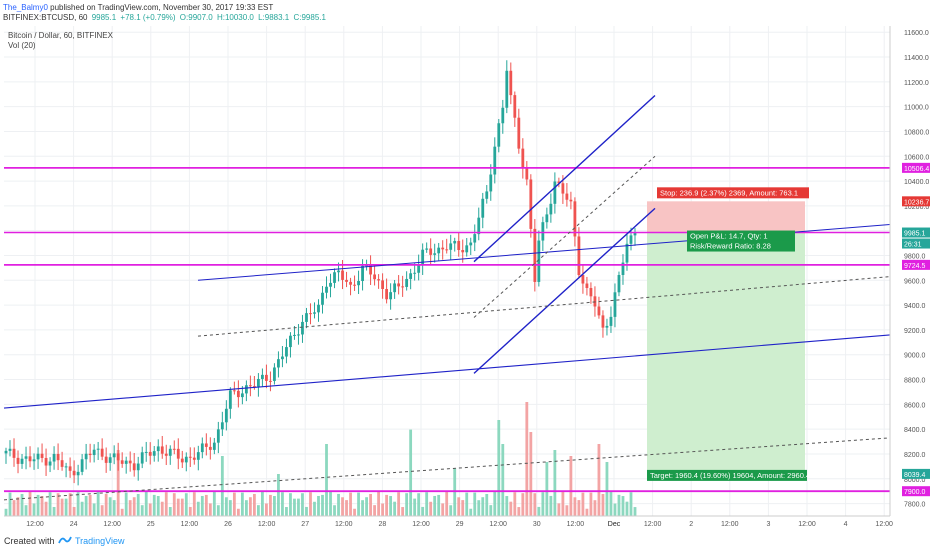  I want to click on author-link: The_Balmy0, so click(25, 7).